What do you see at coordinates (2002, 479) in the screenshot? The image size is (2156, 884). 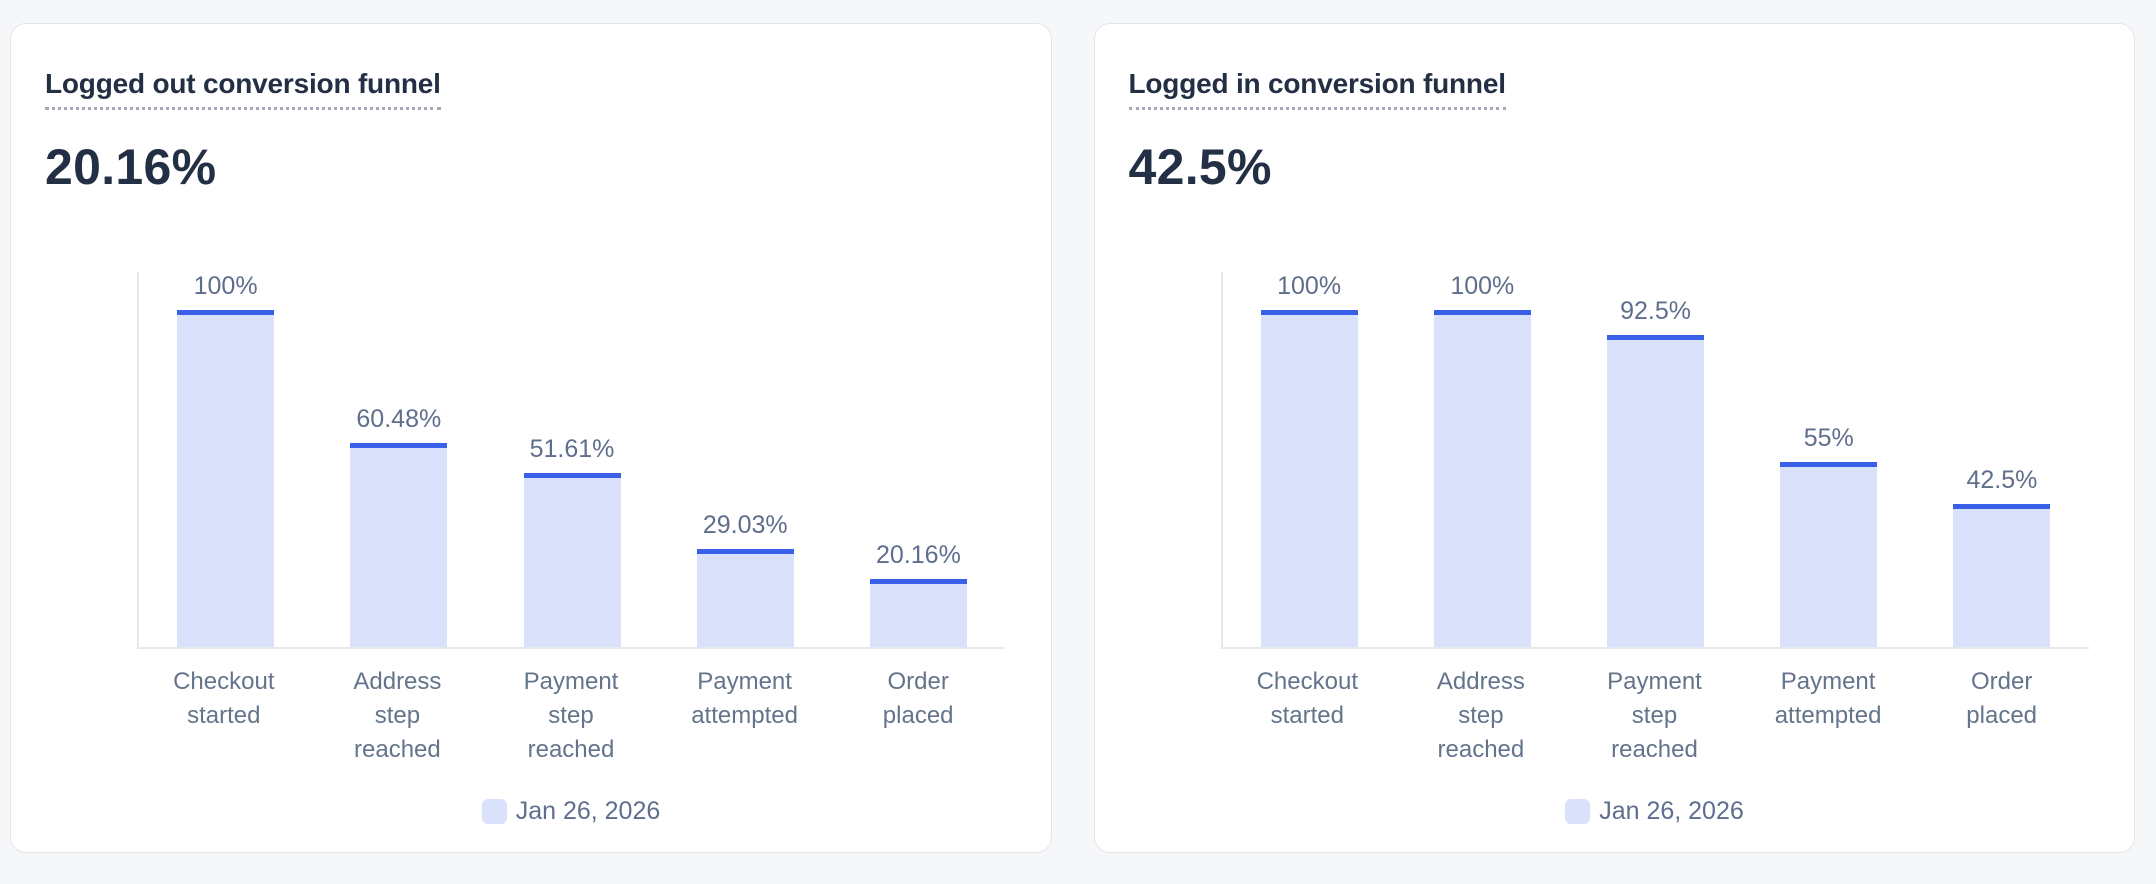 I see `bar-value-label: 42.5%` at bounding box center [2002, 479].